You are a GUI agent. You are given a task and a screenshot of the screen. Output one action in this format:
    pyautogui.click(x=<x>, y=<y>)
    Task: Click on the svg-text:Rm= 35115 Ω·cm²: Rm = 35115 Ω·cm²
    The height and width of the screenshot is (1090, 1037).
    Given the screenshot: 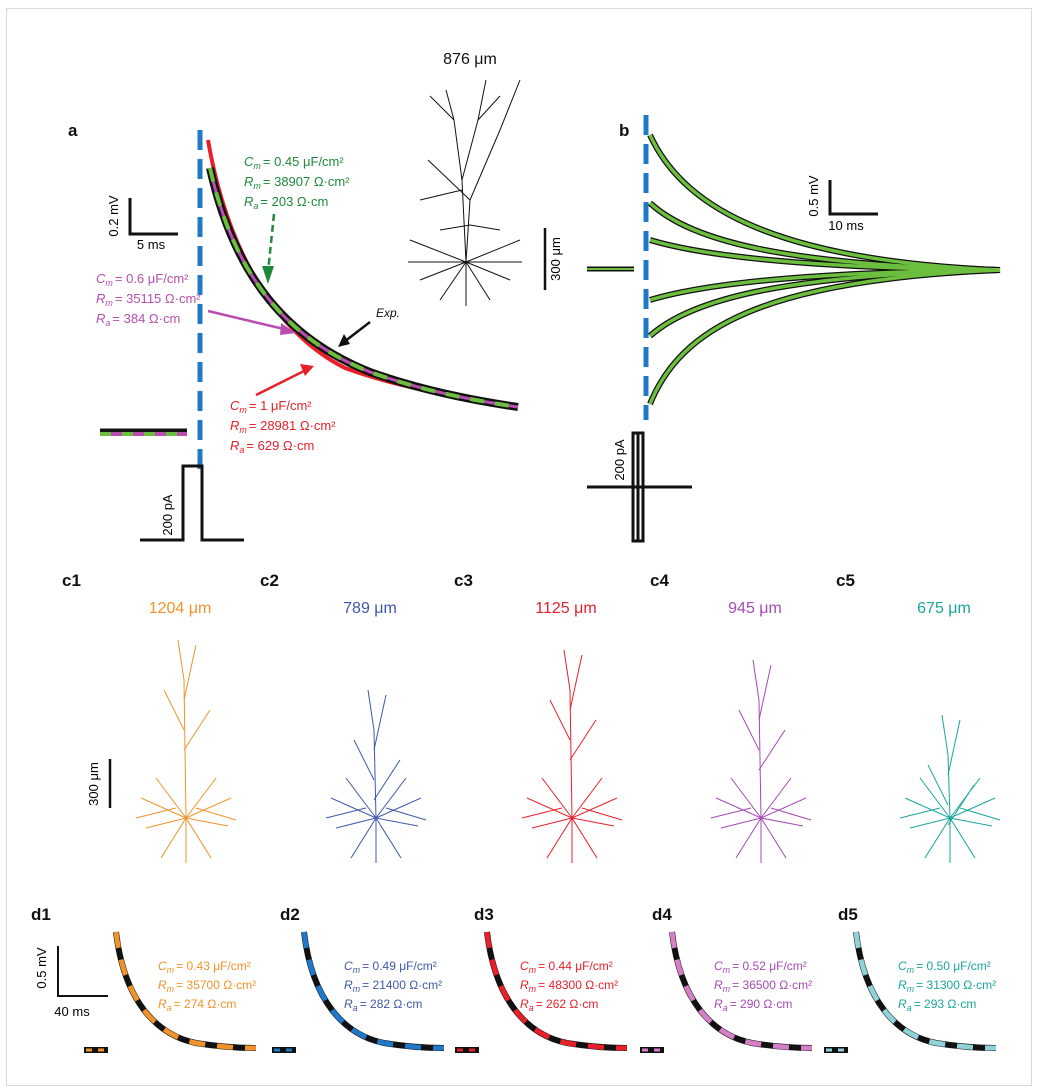 What is the action you would take?
    pyautogui.click(x=148, y=299)
    